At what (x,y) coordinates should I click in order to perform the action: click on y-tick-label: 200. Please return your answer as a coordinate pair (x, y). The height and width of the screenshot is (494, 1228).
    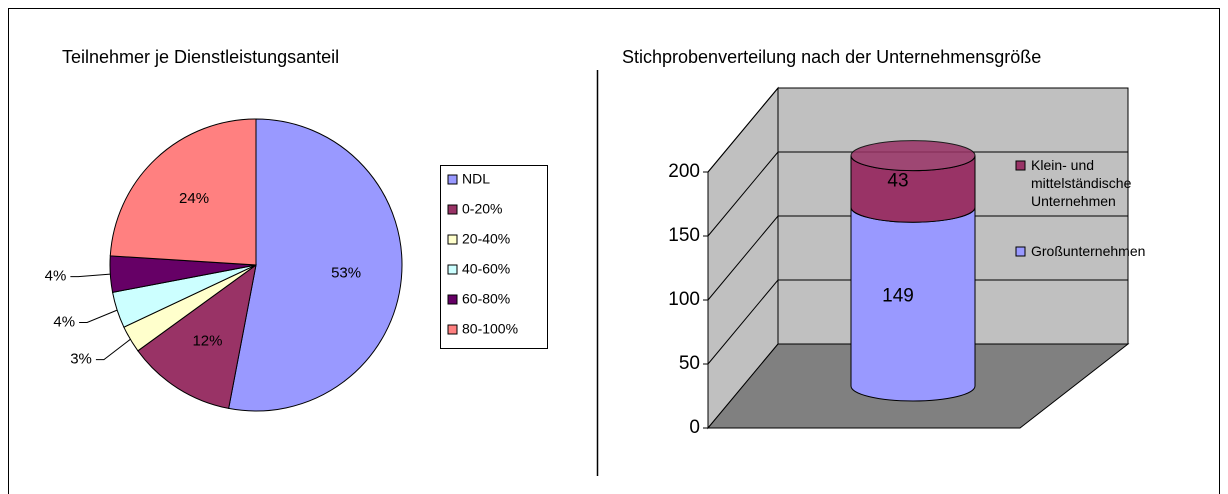
    Looking at the image, I should click on (684, 171).